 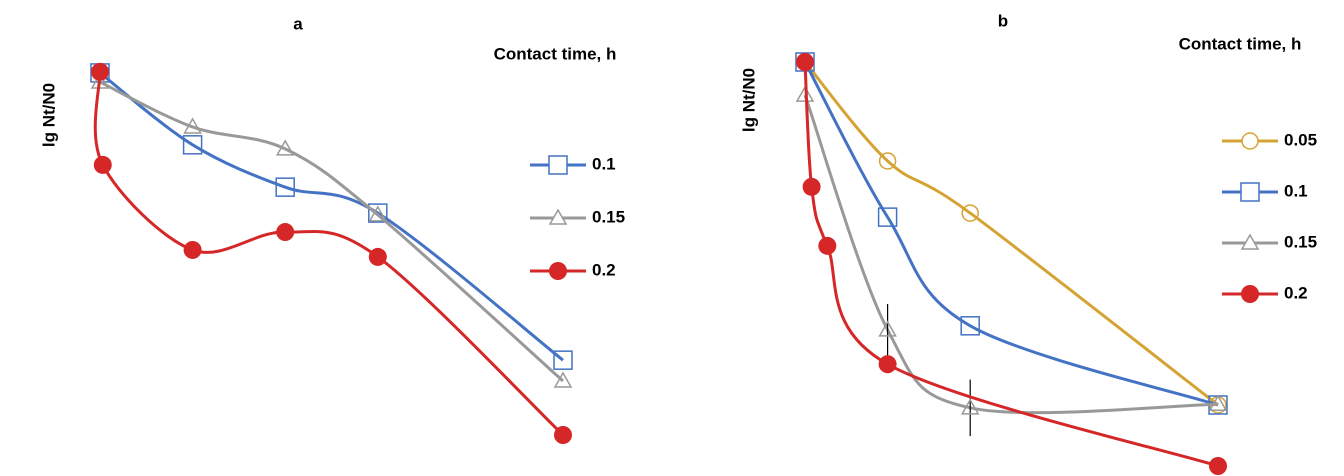 What do you see at coordinates (1003, 20) in the screenshot?
I see `chart-title: b` at bounding box center [1003, 20].